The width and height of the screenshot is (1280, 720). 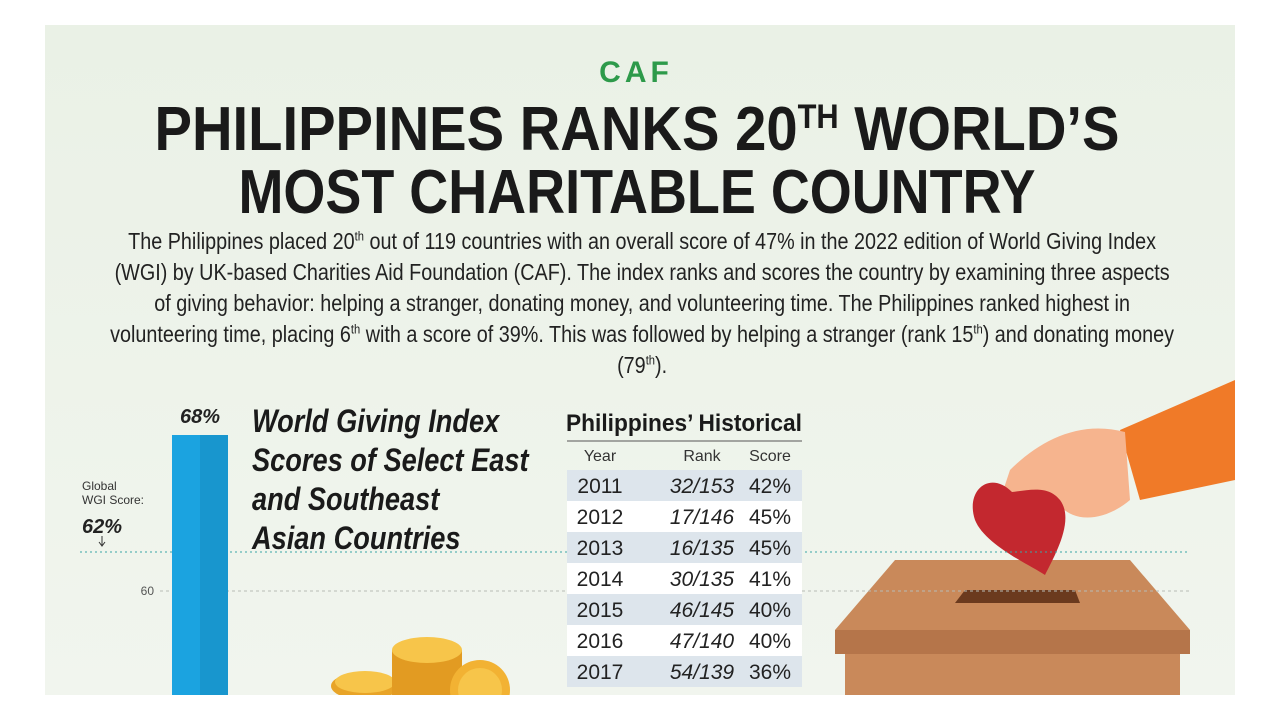 I want to click on table-cell: 42%, so click(x=770, y=486).